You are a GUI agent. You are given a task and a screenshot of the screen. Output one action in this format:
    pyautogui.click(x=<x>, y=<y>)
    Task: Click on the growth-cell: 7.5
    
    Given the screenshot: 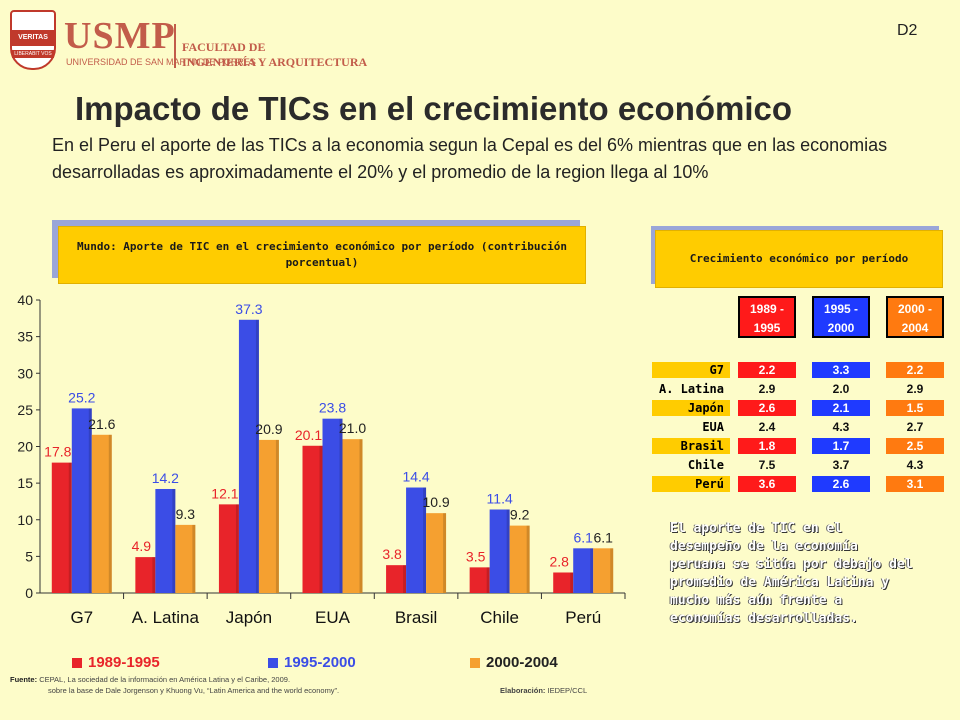 What is the action you would take?
    pyautogui.click(x=767, y=465)
    